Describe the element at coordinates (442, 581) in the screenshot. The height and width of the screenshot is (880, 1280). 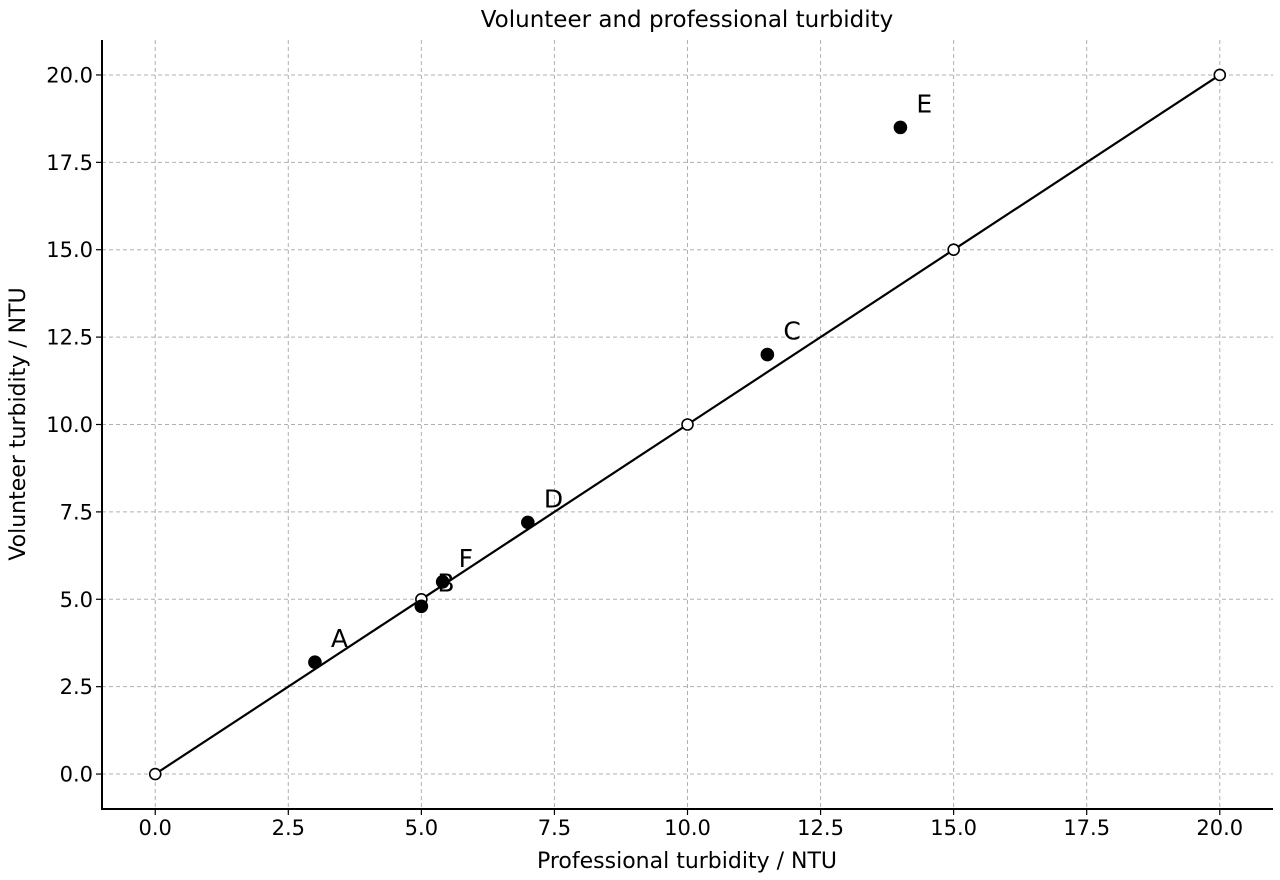
I see `data-point-f` at that location.